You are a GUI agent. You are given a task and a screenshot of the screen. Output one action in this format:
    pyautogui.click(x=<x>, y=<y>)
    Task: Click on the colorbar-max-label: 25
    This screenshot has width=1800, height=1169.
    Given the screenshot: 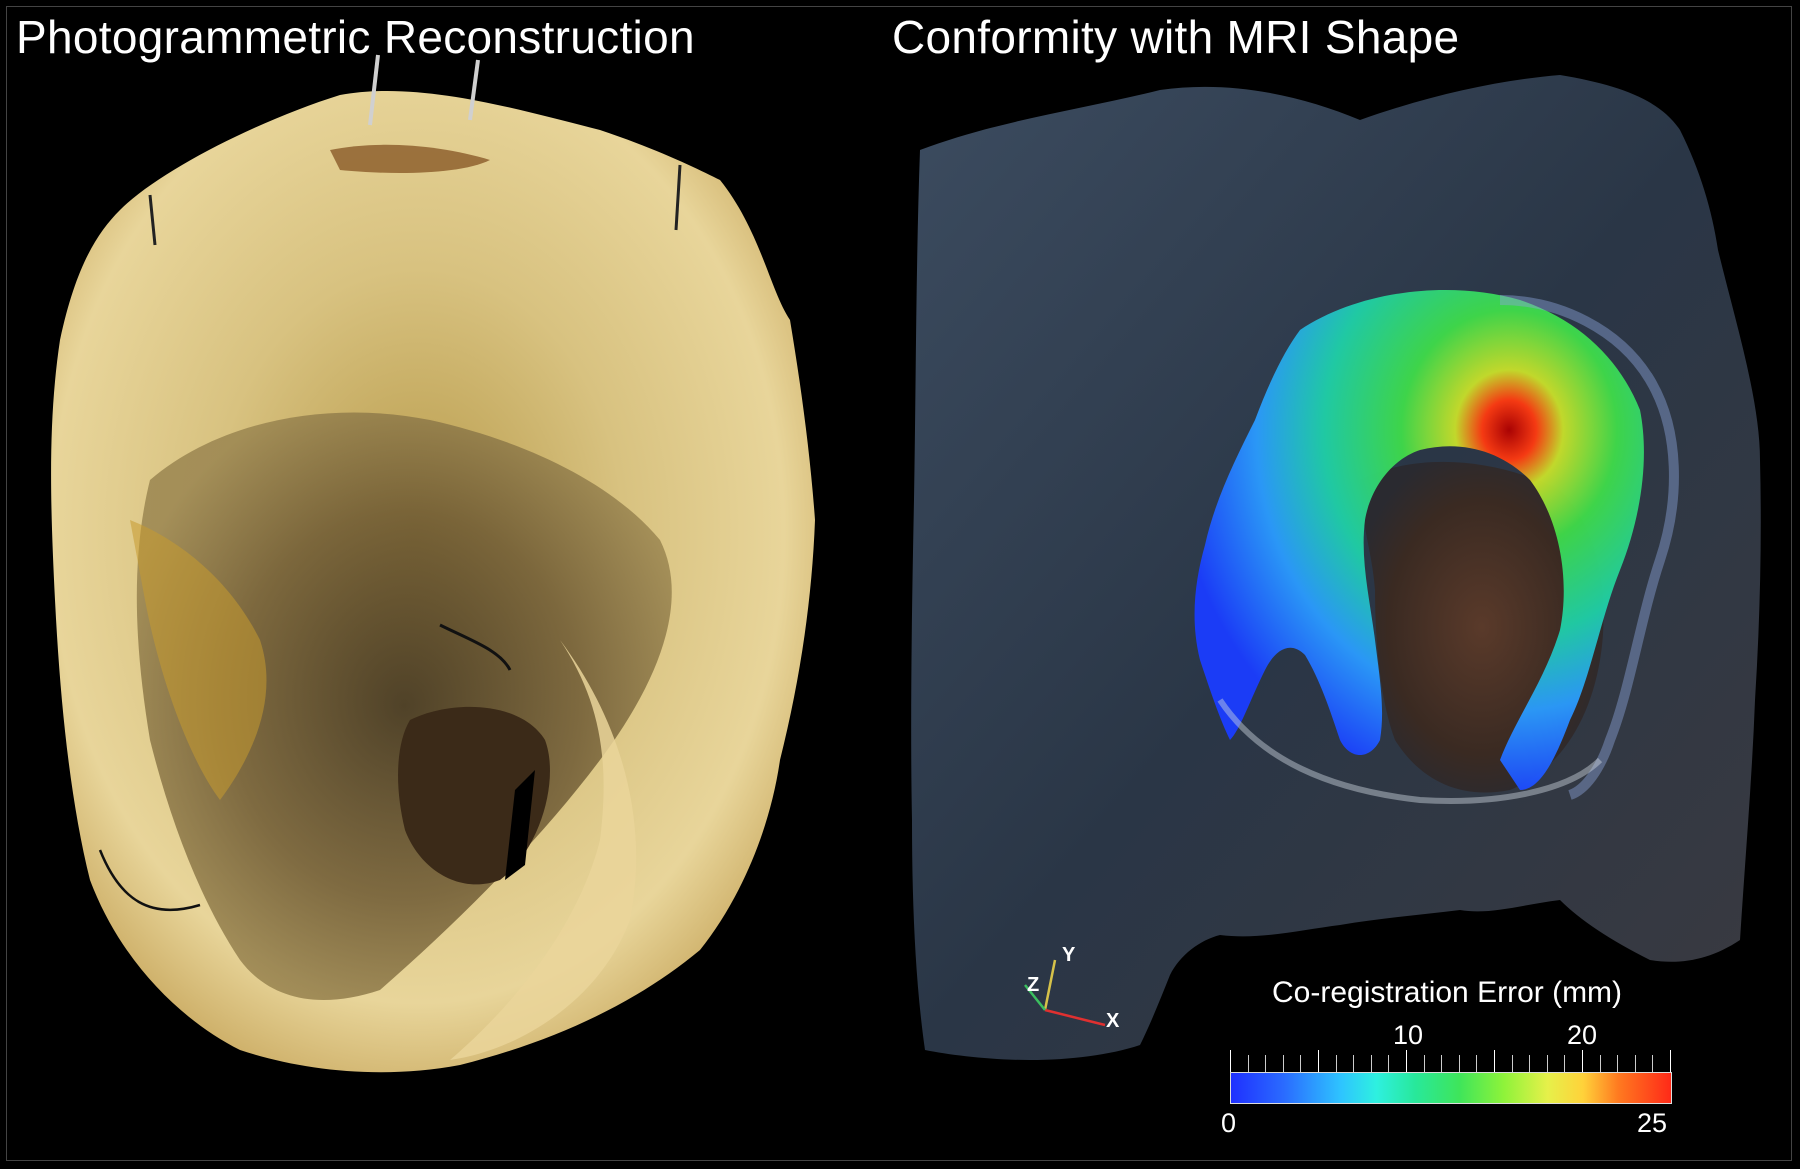 What is the action you would take?
    pyautogui.click(x=1652, y=1123)
    